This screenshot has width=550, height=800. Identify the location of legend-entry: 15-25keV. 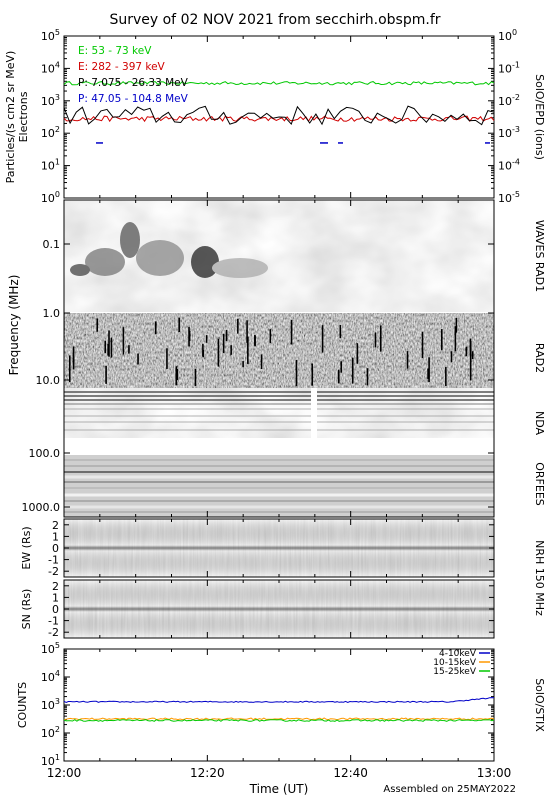
(455, 672).